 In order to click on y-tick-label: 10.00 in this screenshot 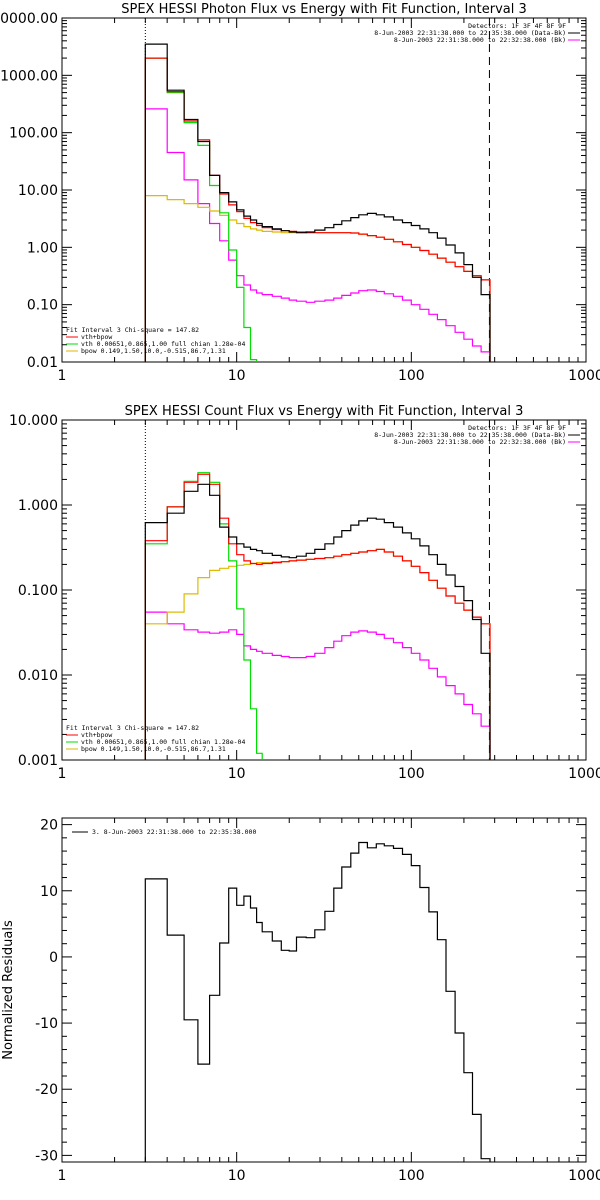, I will do `click(38, 191)`.